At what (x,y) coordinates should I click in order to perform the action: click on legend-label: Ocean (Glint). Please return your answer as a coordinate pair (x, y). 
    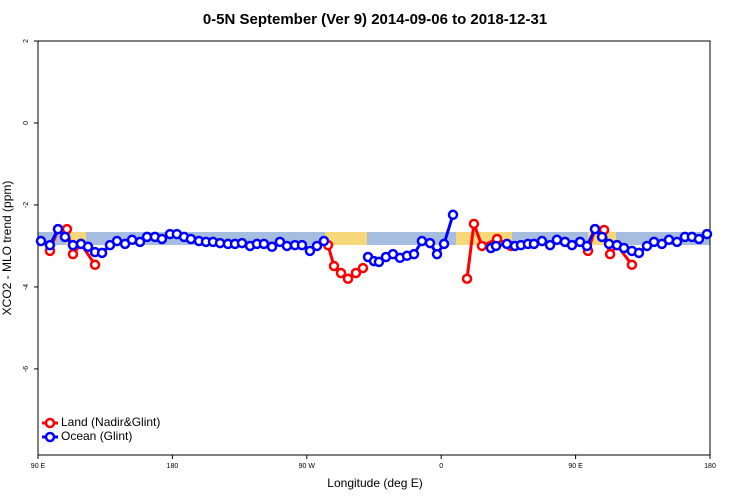
    Looking at the image, I should click on (96, 436).